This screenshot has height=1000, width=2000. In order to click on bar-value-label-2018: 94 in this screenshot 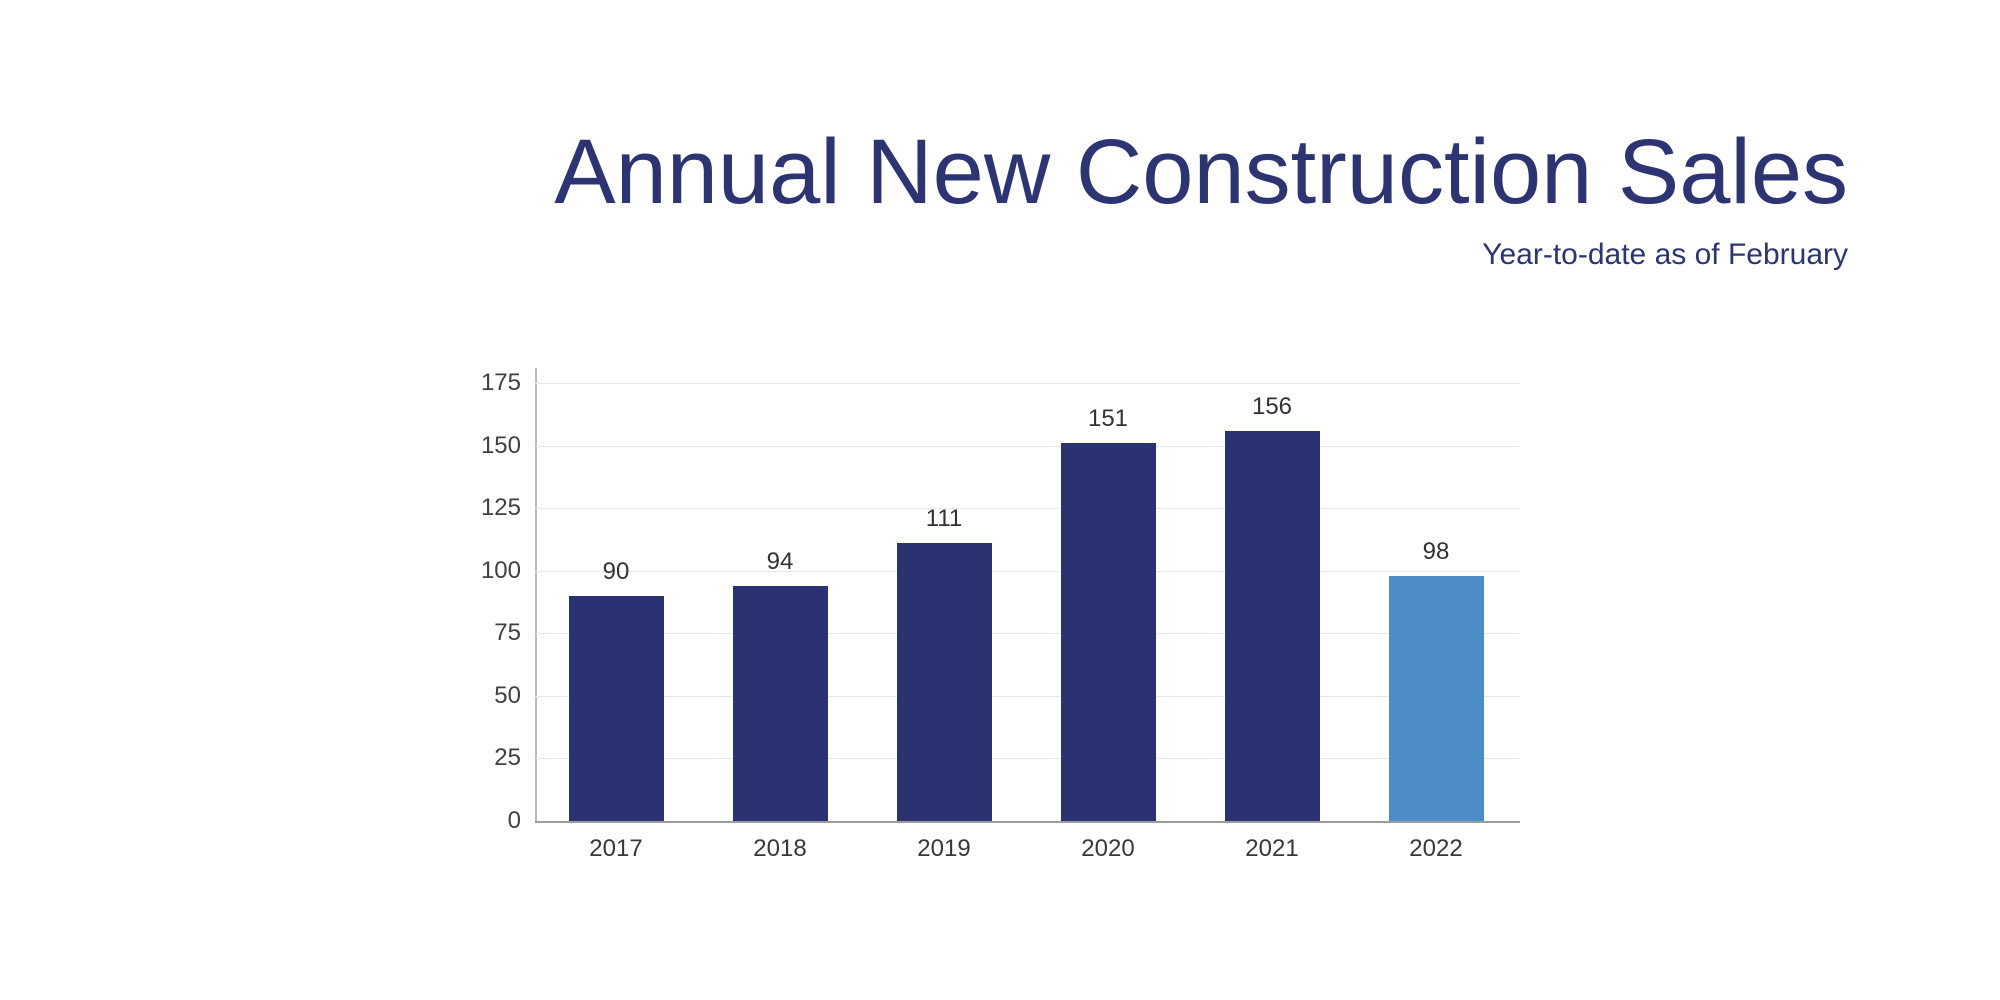, I will do `click(780, 561)`.